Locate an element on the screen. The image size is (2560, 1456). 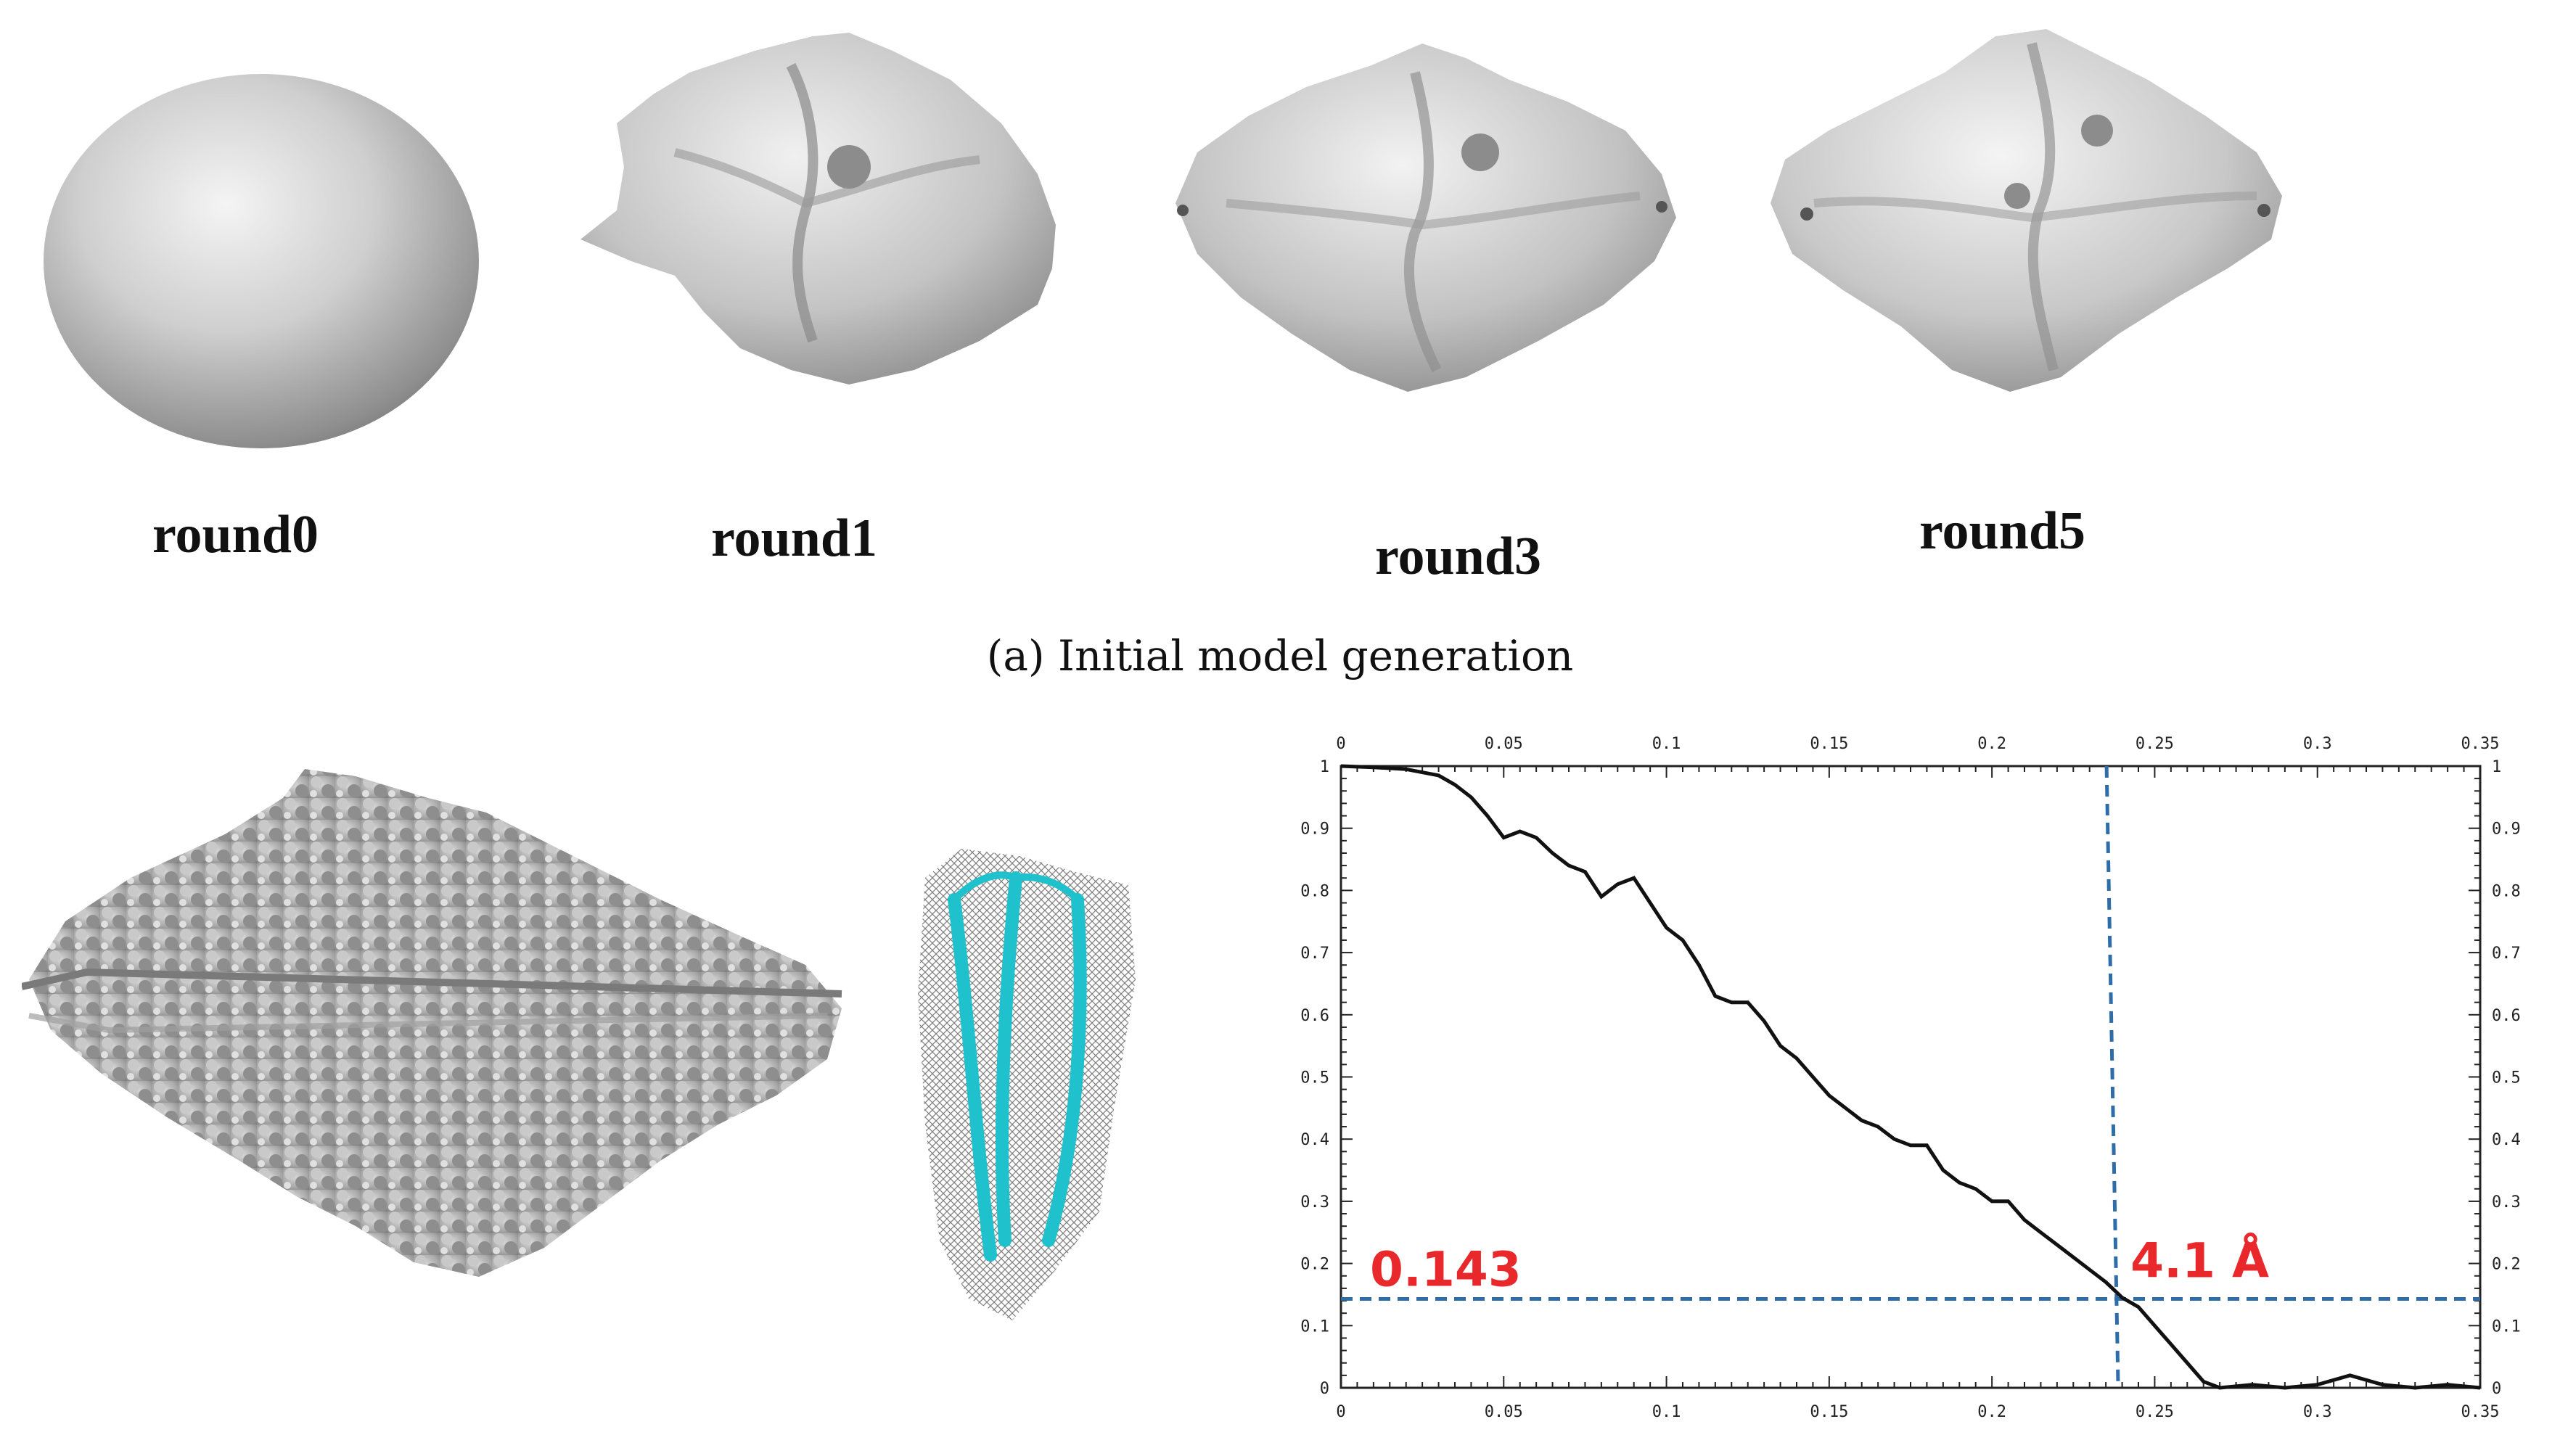
round0-label: round0 is located at coordinates (236, 534).